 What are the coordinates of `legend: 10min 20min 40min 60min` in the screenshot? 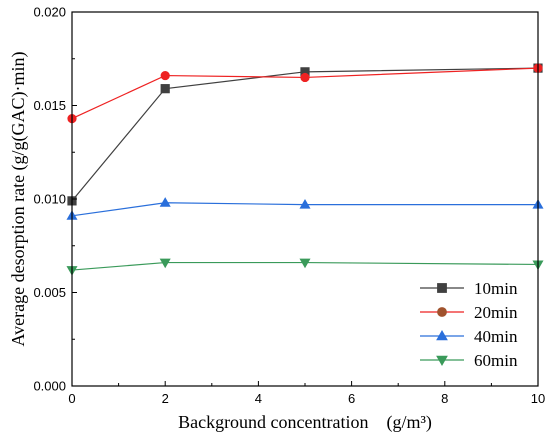 It's located at (469, 324).